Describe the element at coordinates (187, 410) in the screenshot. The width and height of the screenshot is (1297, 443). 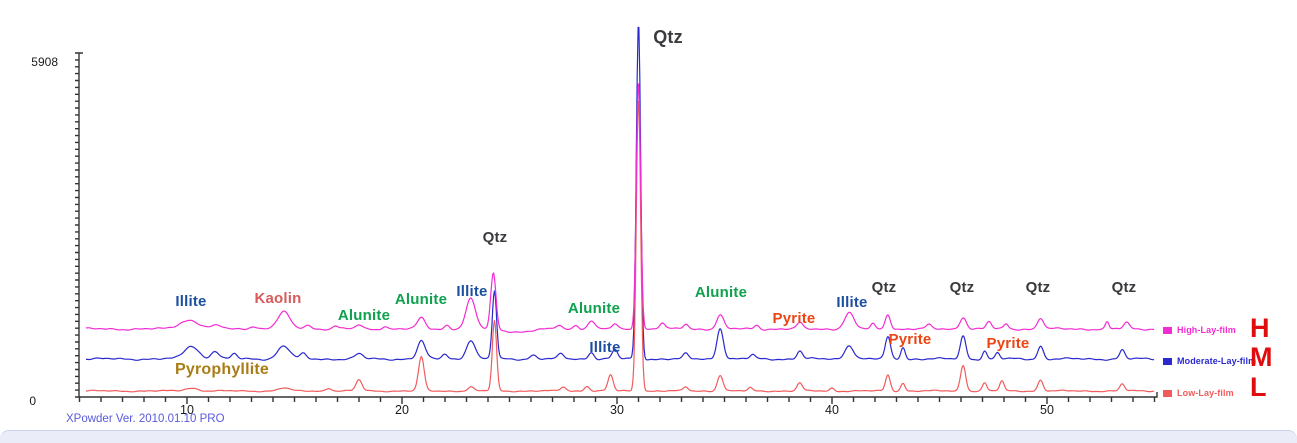
I see `x-tick-label-10: 10` at that location.